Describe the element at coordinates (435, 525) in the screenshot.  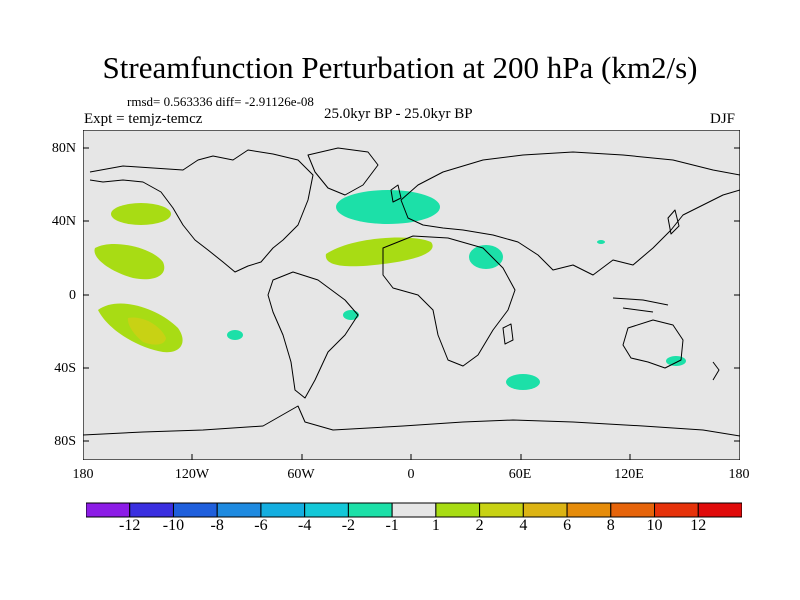
I see `colorbar-label: 1` at that location.